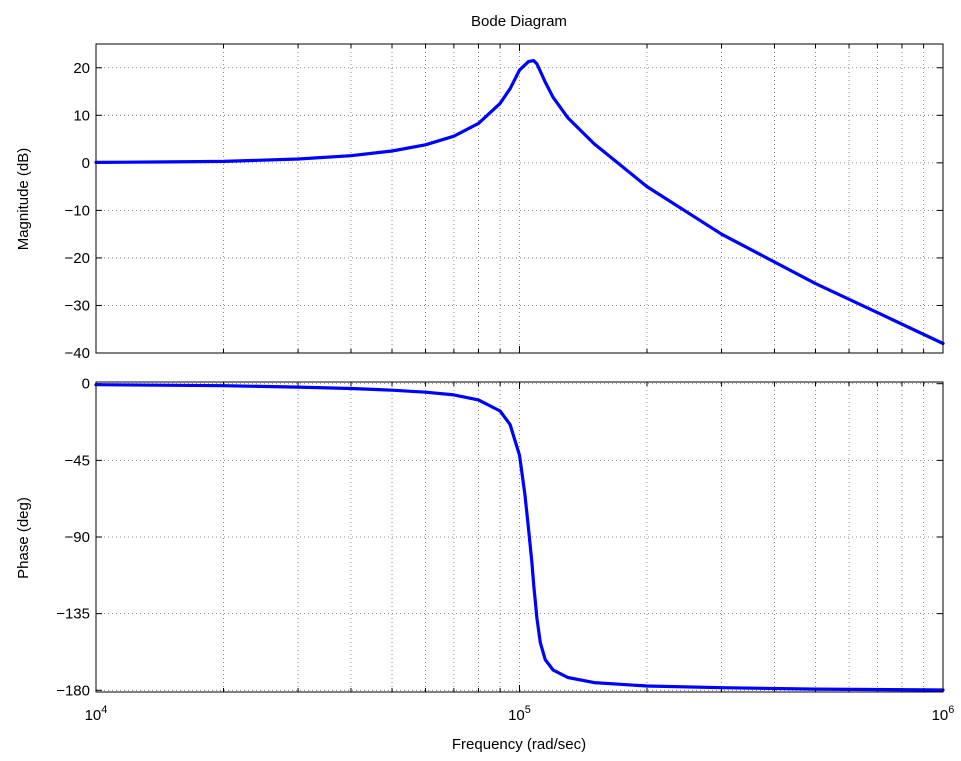  What do you see at coordinates (943, 714) in the screenshot?
I see `x-tick-label: 10⁶` at bounding box center [943, 714].